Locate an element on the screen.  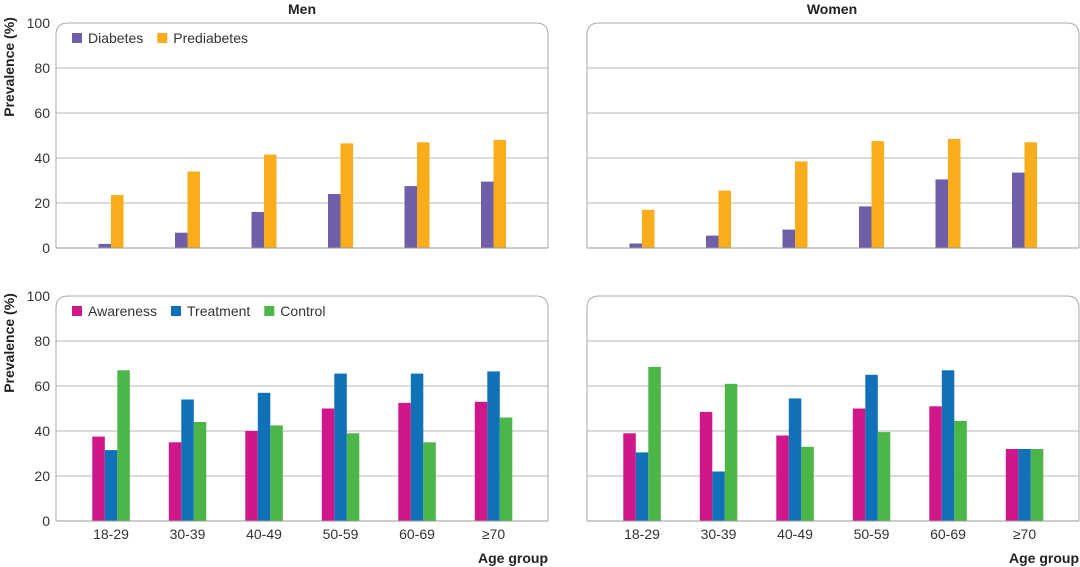
y-axis-label-bottom: Prevalence (%) is located at coordinates (9, 343).